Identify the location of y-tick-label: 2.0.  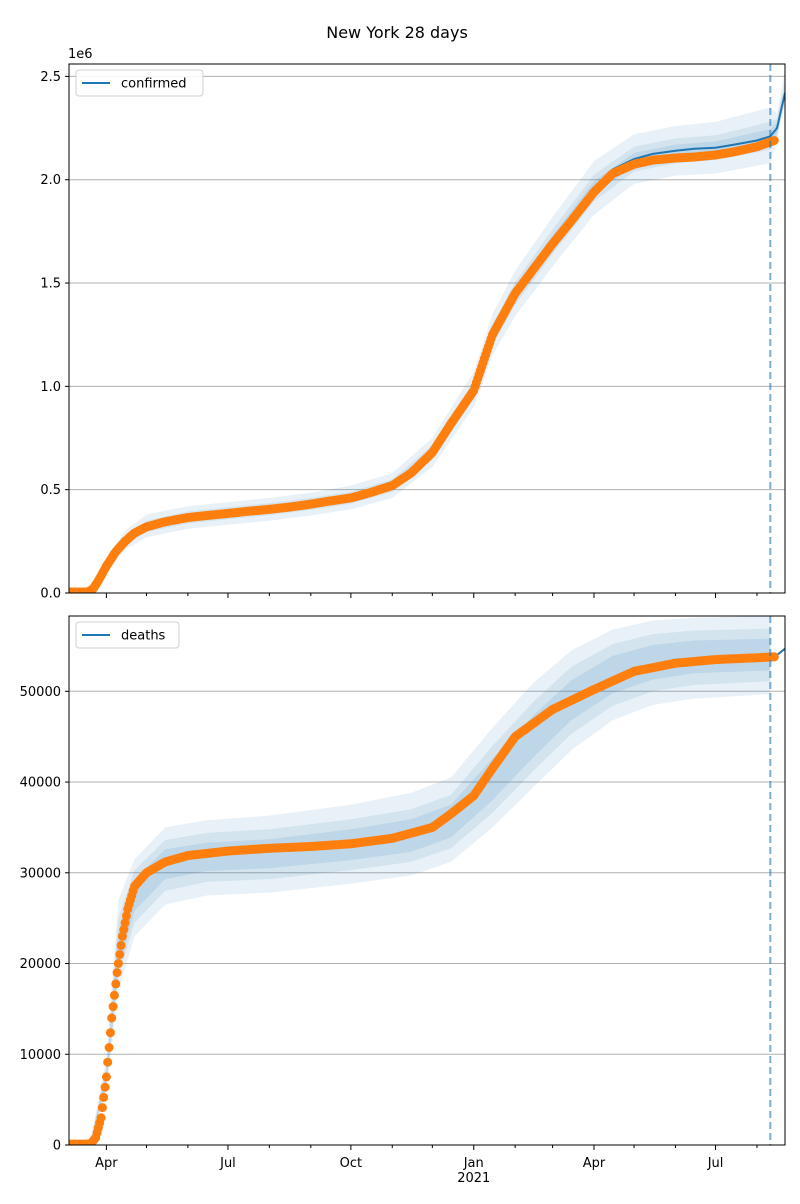
(50, 180).